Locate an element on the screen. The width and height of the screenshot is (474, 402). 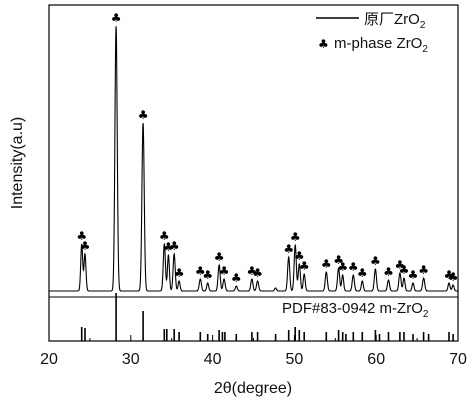
y-axis-title: Intensity(a.u) is located at coordinates (17, 163).